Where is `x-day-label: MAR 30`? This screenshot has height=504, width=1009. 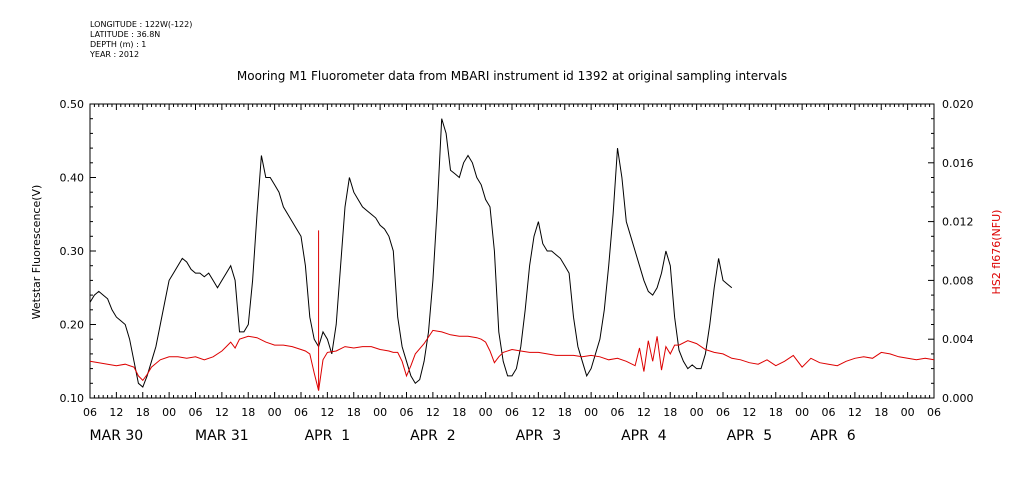
x-day-label: MAR 30 is located at coordinates (117, 436).